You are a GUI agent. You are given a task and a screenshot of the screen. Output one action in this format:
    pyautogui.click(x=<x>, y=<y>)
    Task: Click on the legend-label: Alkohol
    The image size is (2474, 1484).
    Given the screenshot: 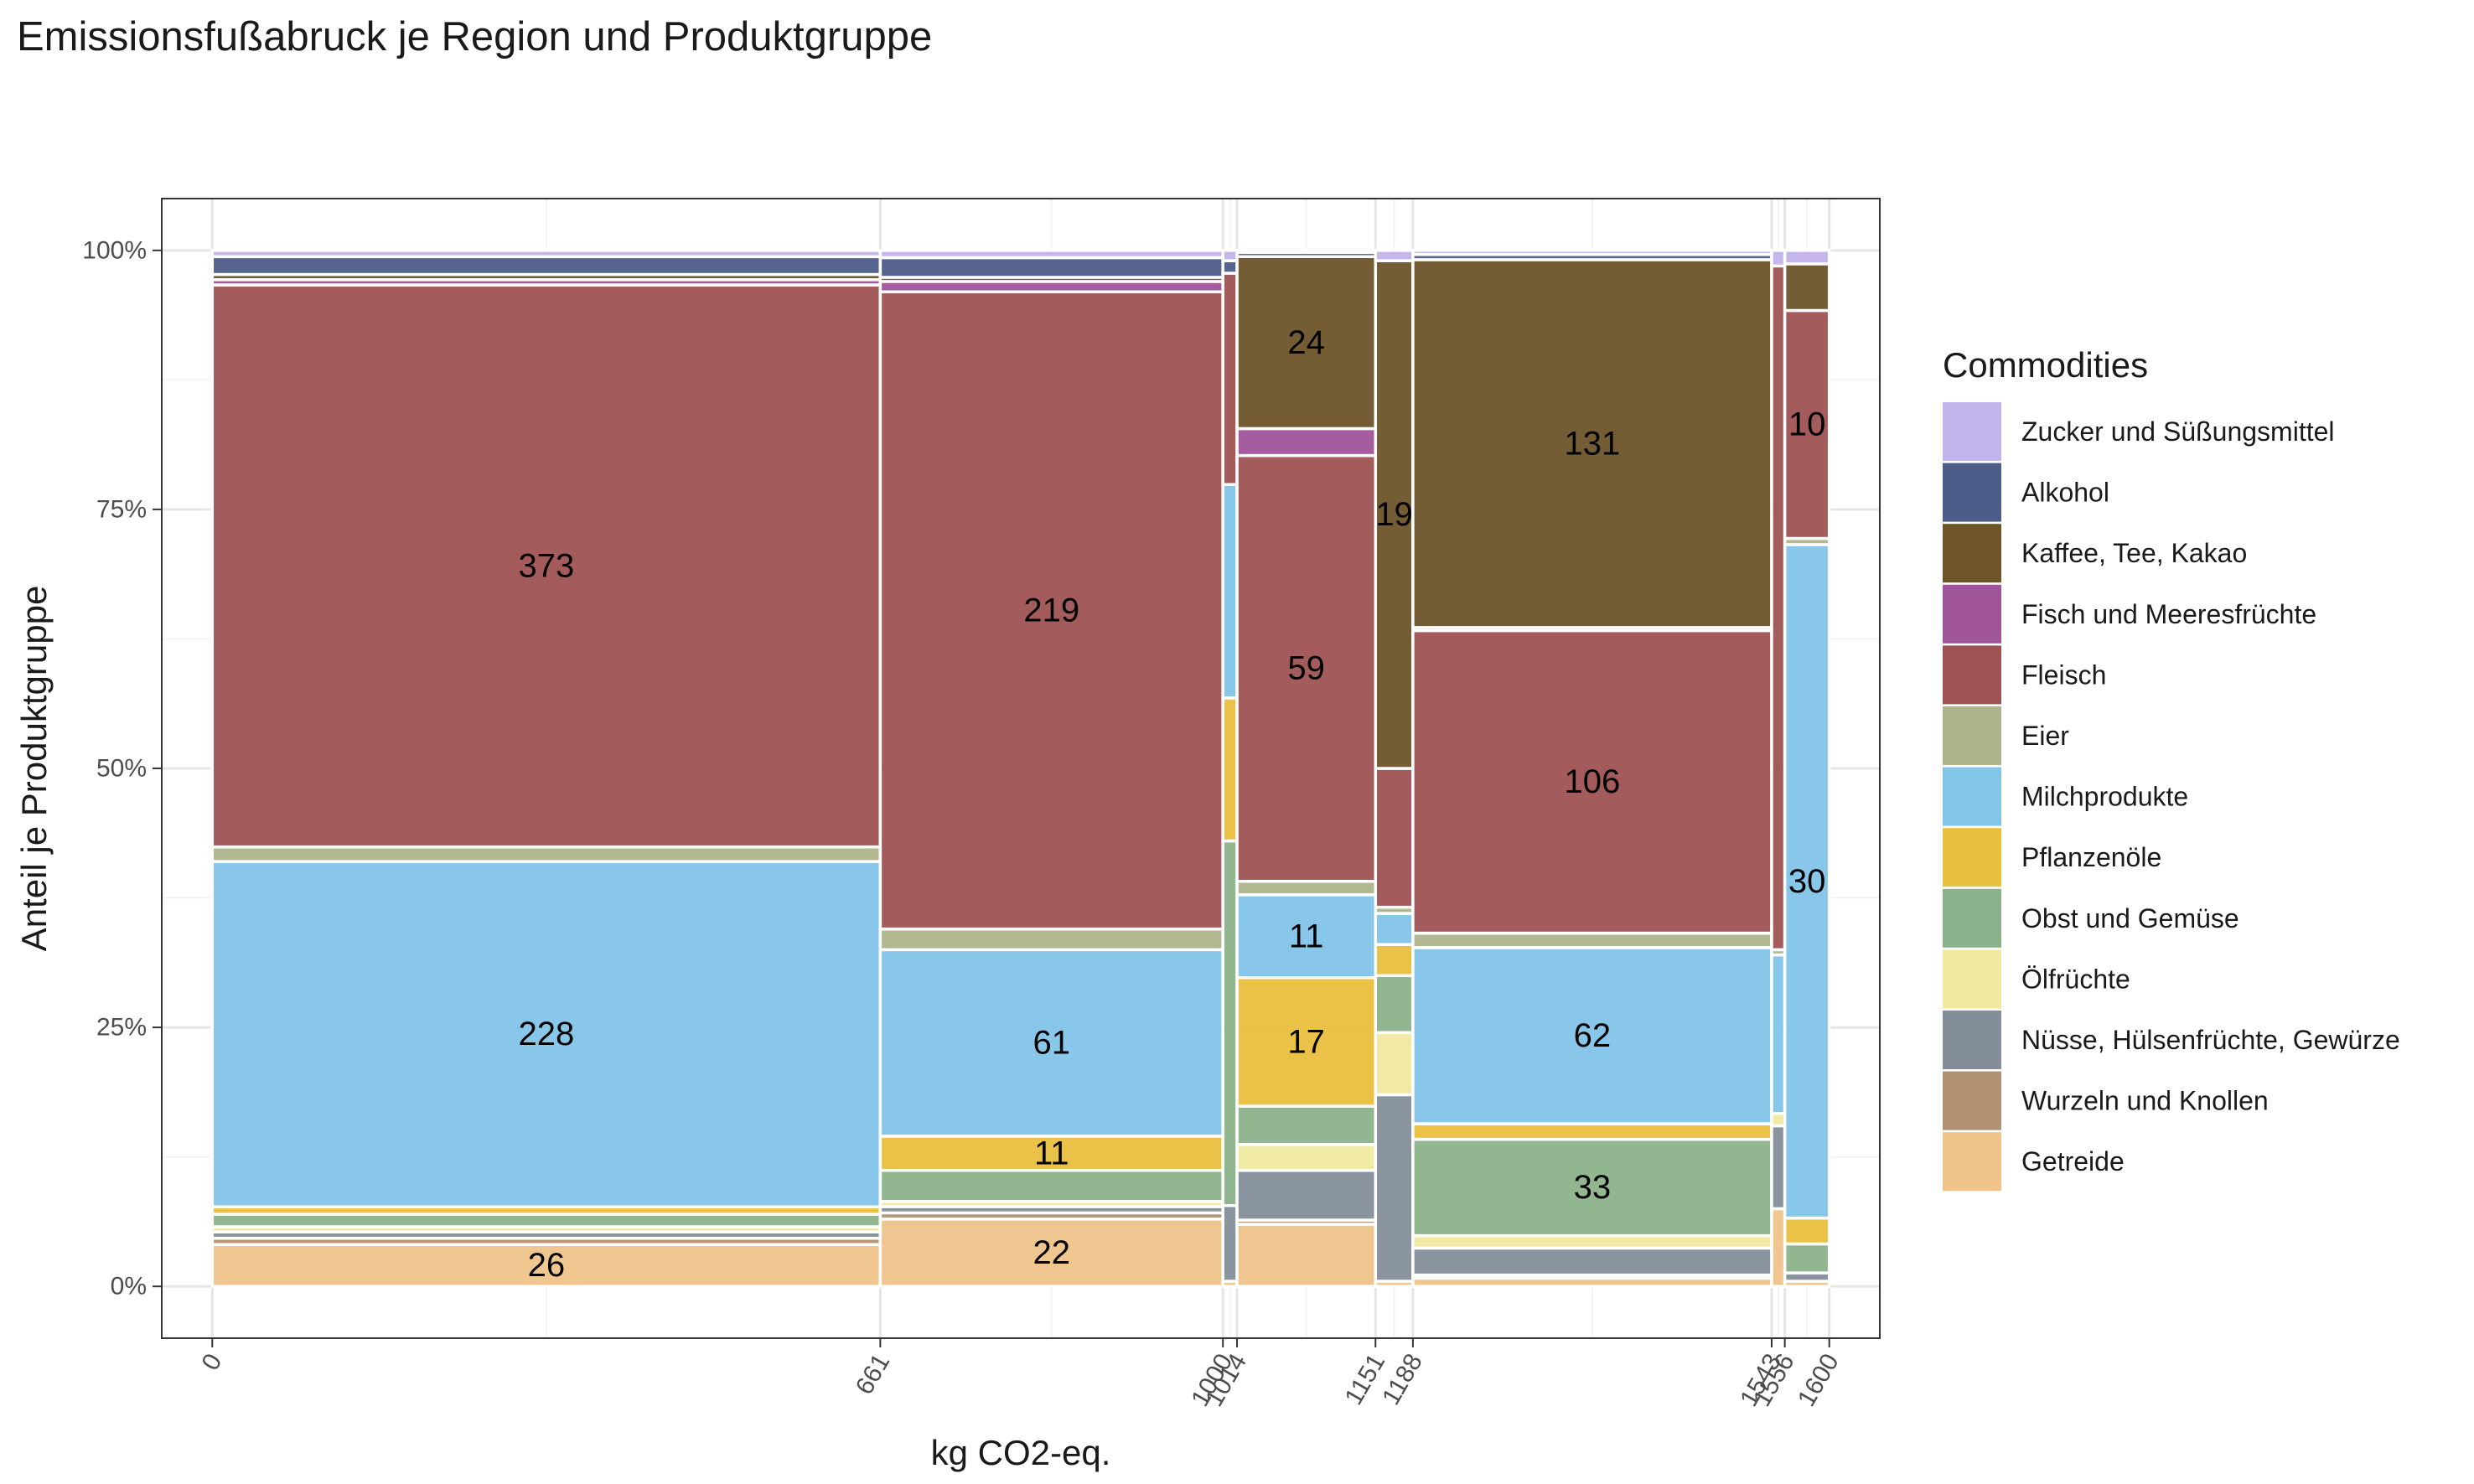 What is the action you would take?
    pyautogui.click(x=2065, y=493)
    